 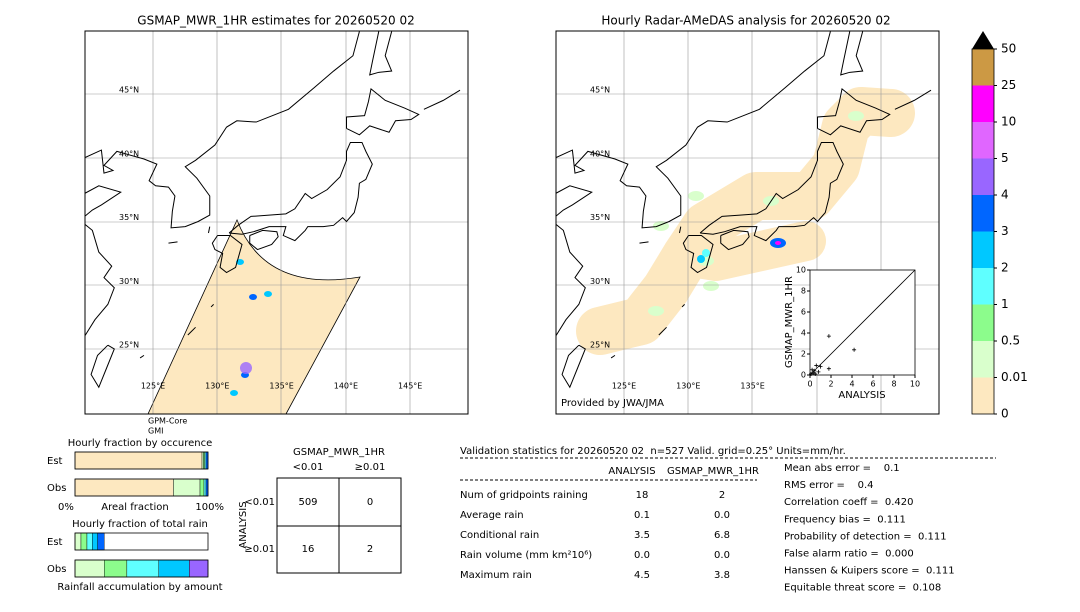 I want to click on score: Correlation coeff = 0.420, so click(x=849, y=502).